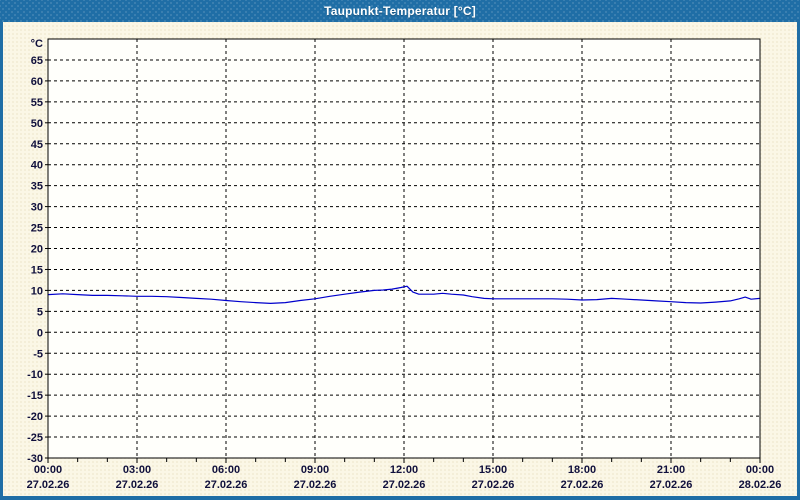 The height and width of the screenshot is (500, 800). I want to click on x-axis-time-label: 12:00, so click(404, 470).